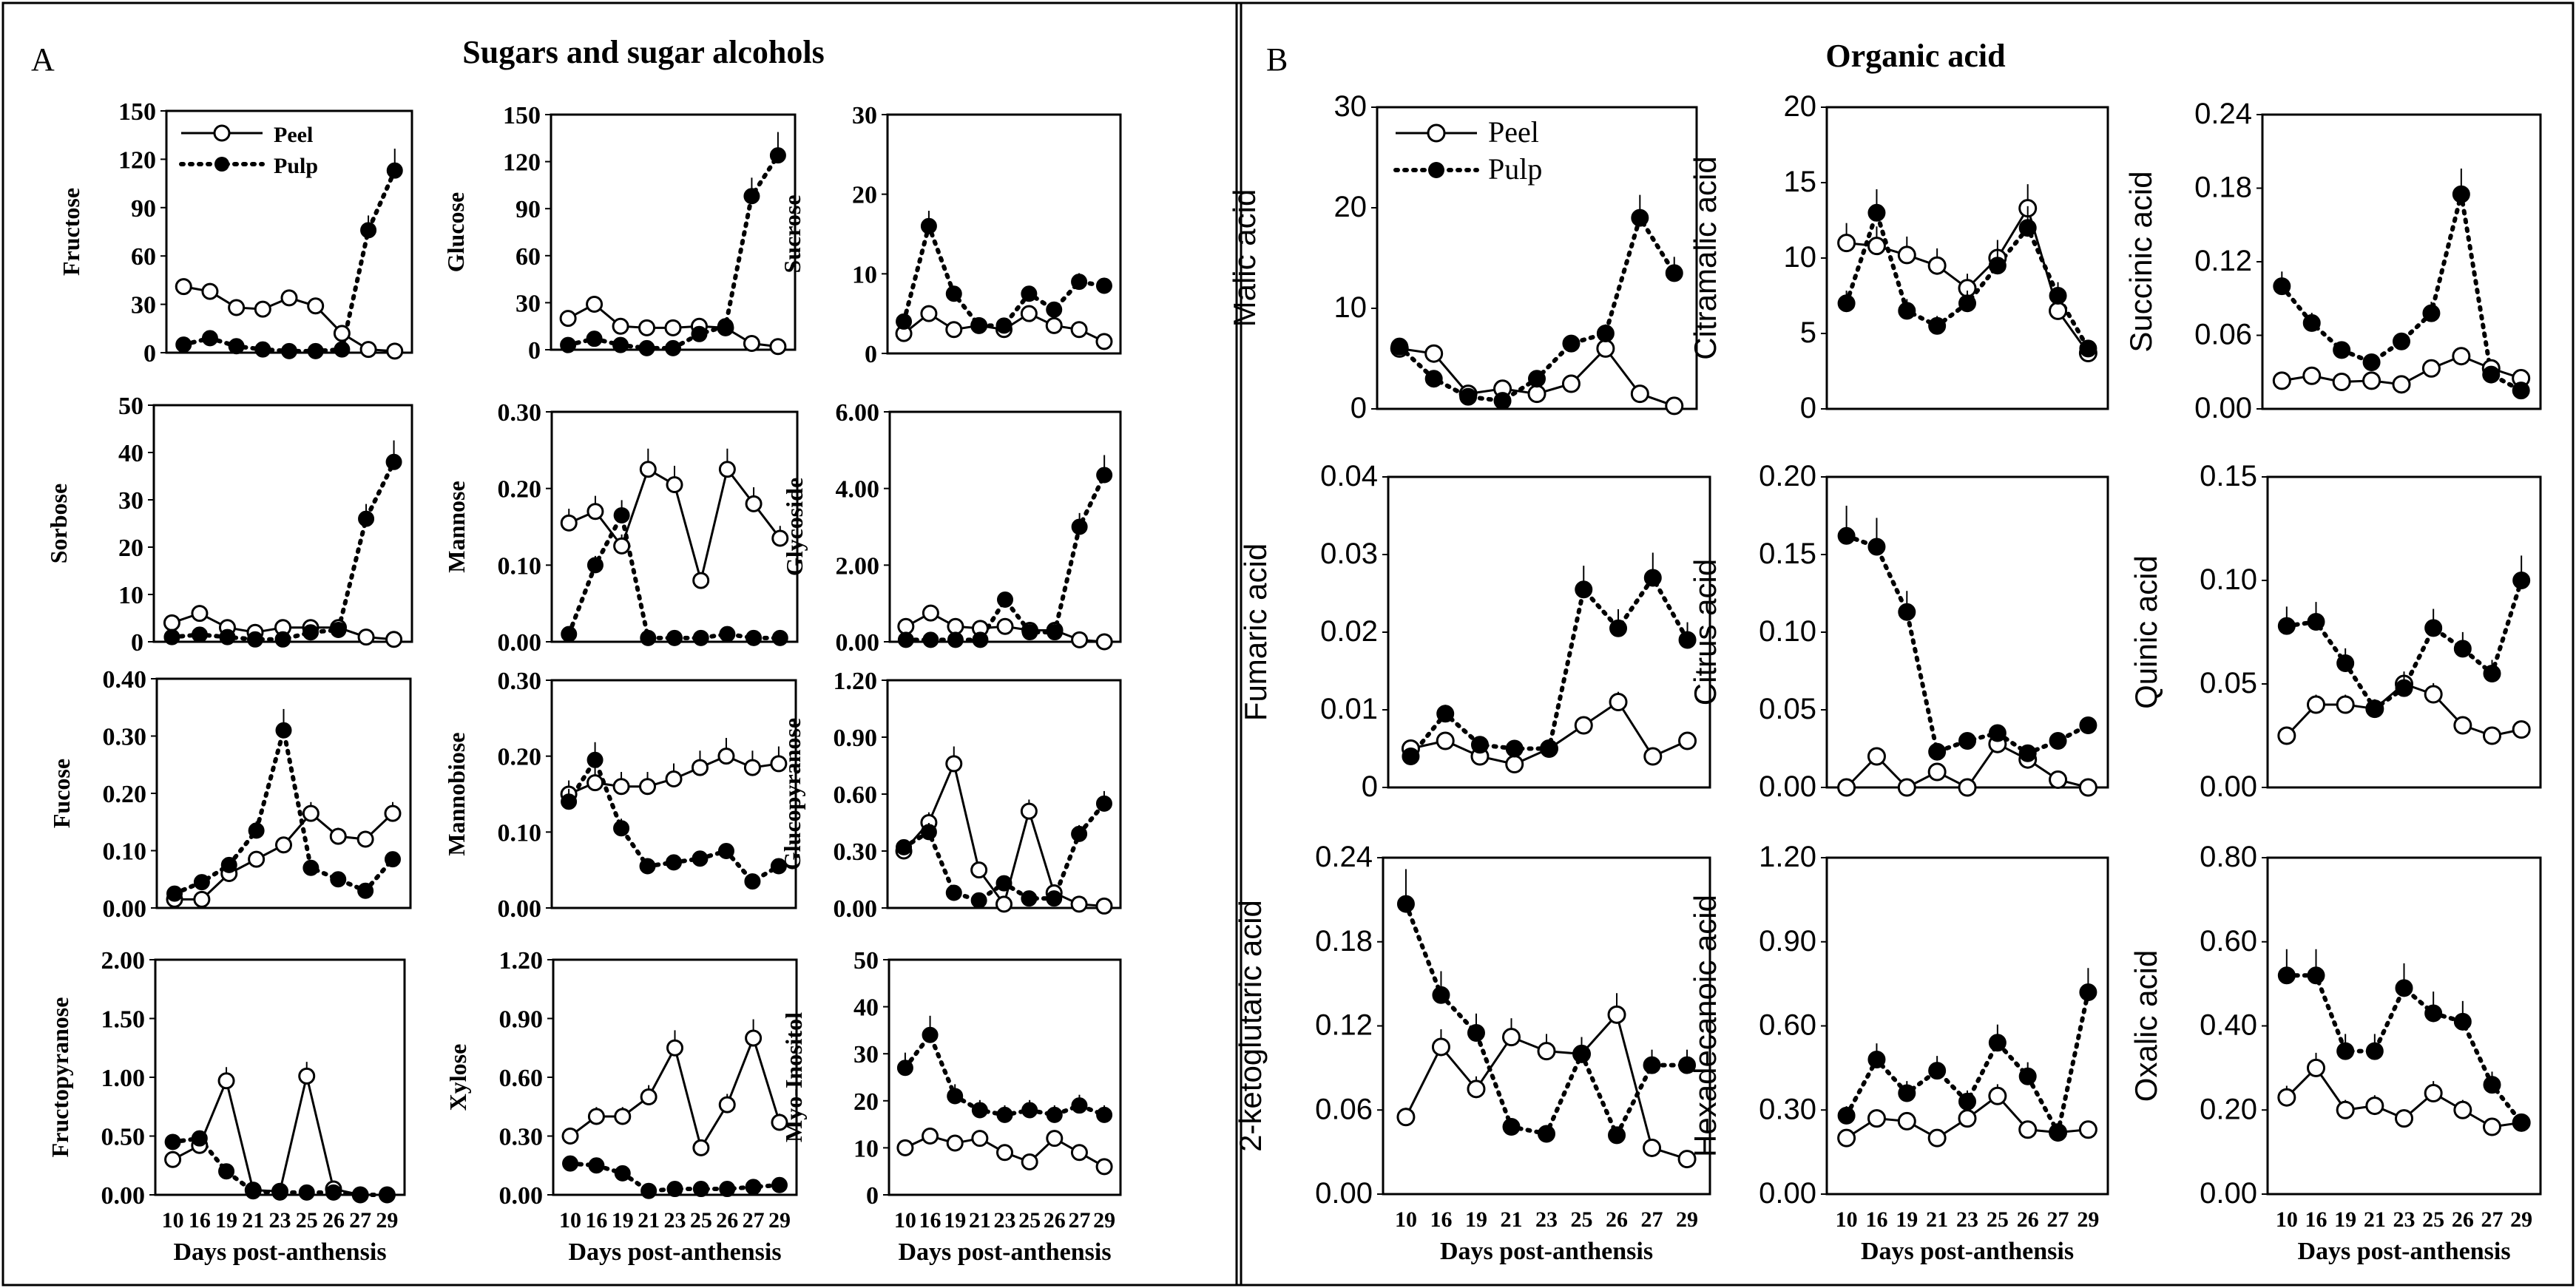 This screenshot has height=1288, width=2576. Describe the element at coordinates (930, 1220) in the screenshot. I see `x-tick-label: 16` at that location.